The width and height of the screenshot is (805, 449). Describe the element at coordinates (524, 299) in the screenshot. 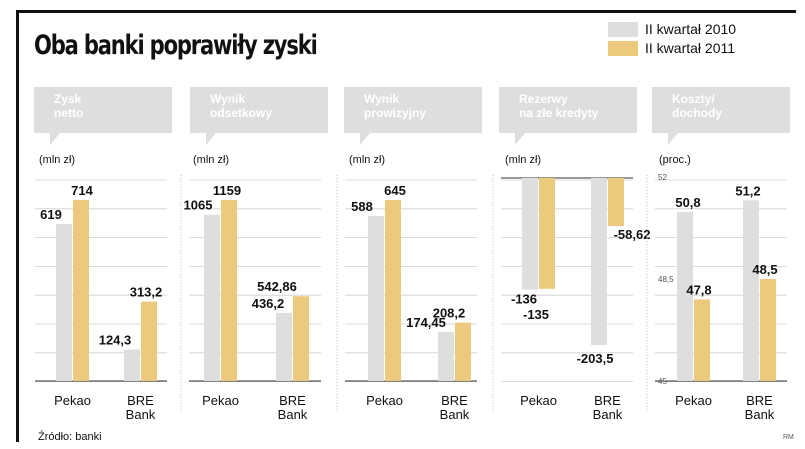

I see `data-label: -136` at that location.